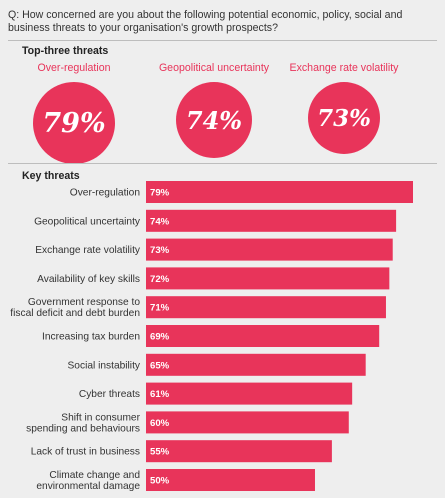 This screenshot has height=498, width=445. I want to click on category-label: Over-regulation, so click(105, 193).